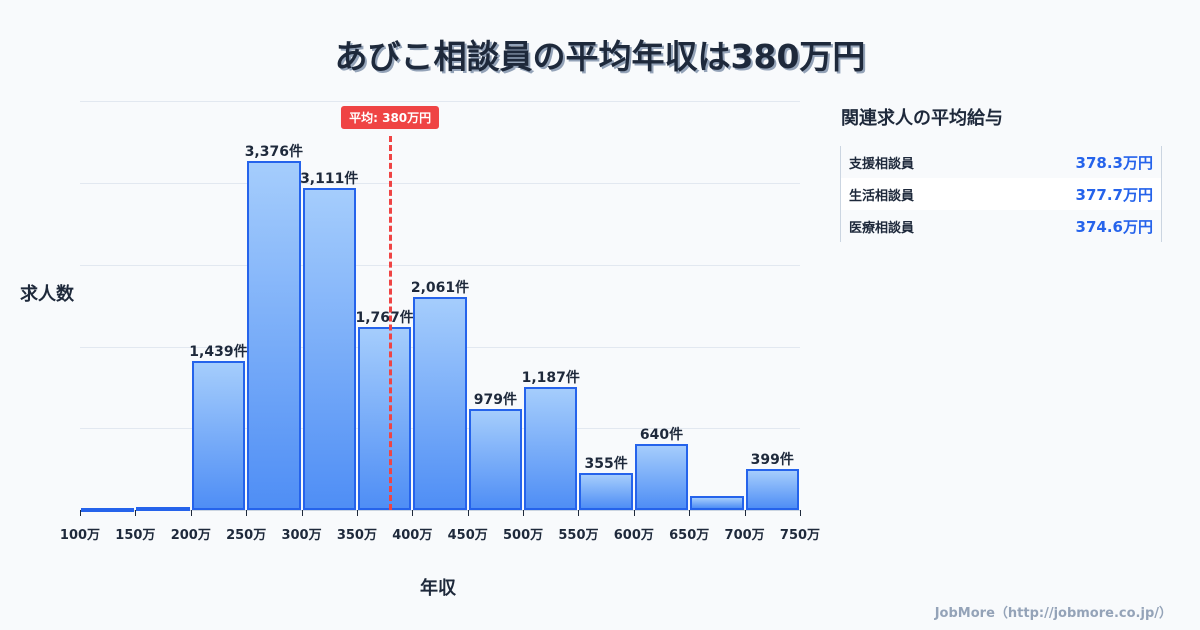  Describe the element at coordinates (772, 459) in the screenshot. I see `bar-value-label: 399件` at that location.